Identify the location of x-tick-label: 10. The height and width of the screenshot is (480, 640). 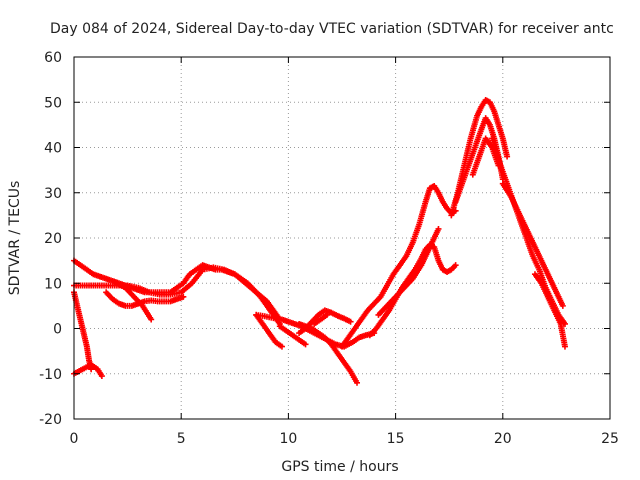
(288, 439).